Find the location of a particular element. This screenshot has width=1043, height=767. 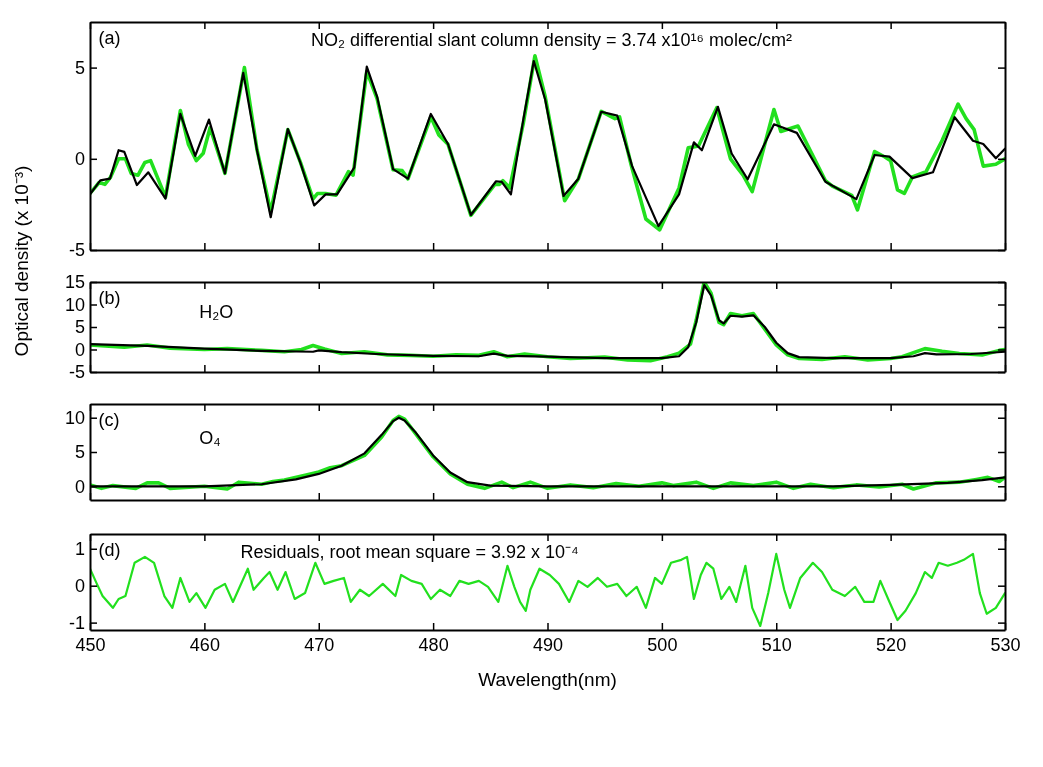

annotation: H₂O is located at coordinates (216, 312).